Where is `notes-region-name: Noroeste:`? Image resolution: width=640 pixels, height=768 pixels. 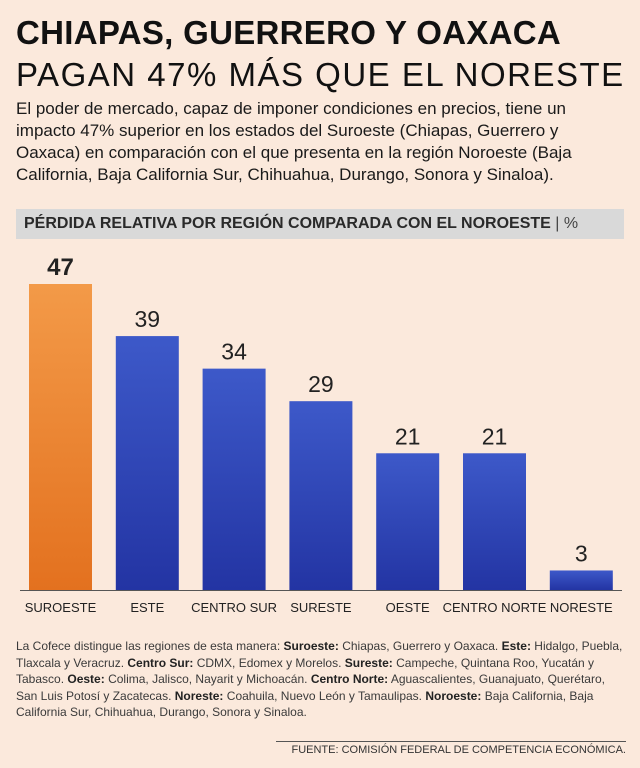 notes-region-name: Noroeste: is located at coordinates (453, 695).